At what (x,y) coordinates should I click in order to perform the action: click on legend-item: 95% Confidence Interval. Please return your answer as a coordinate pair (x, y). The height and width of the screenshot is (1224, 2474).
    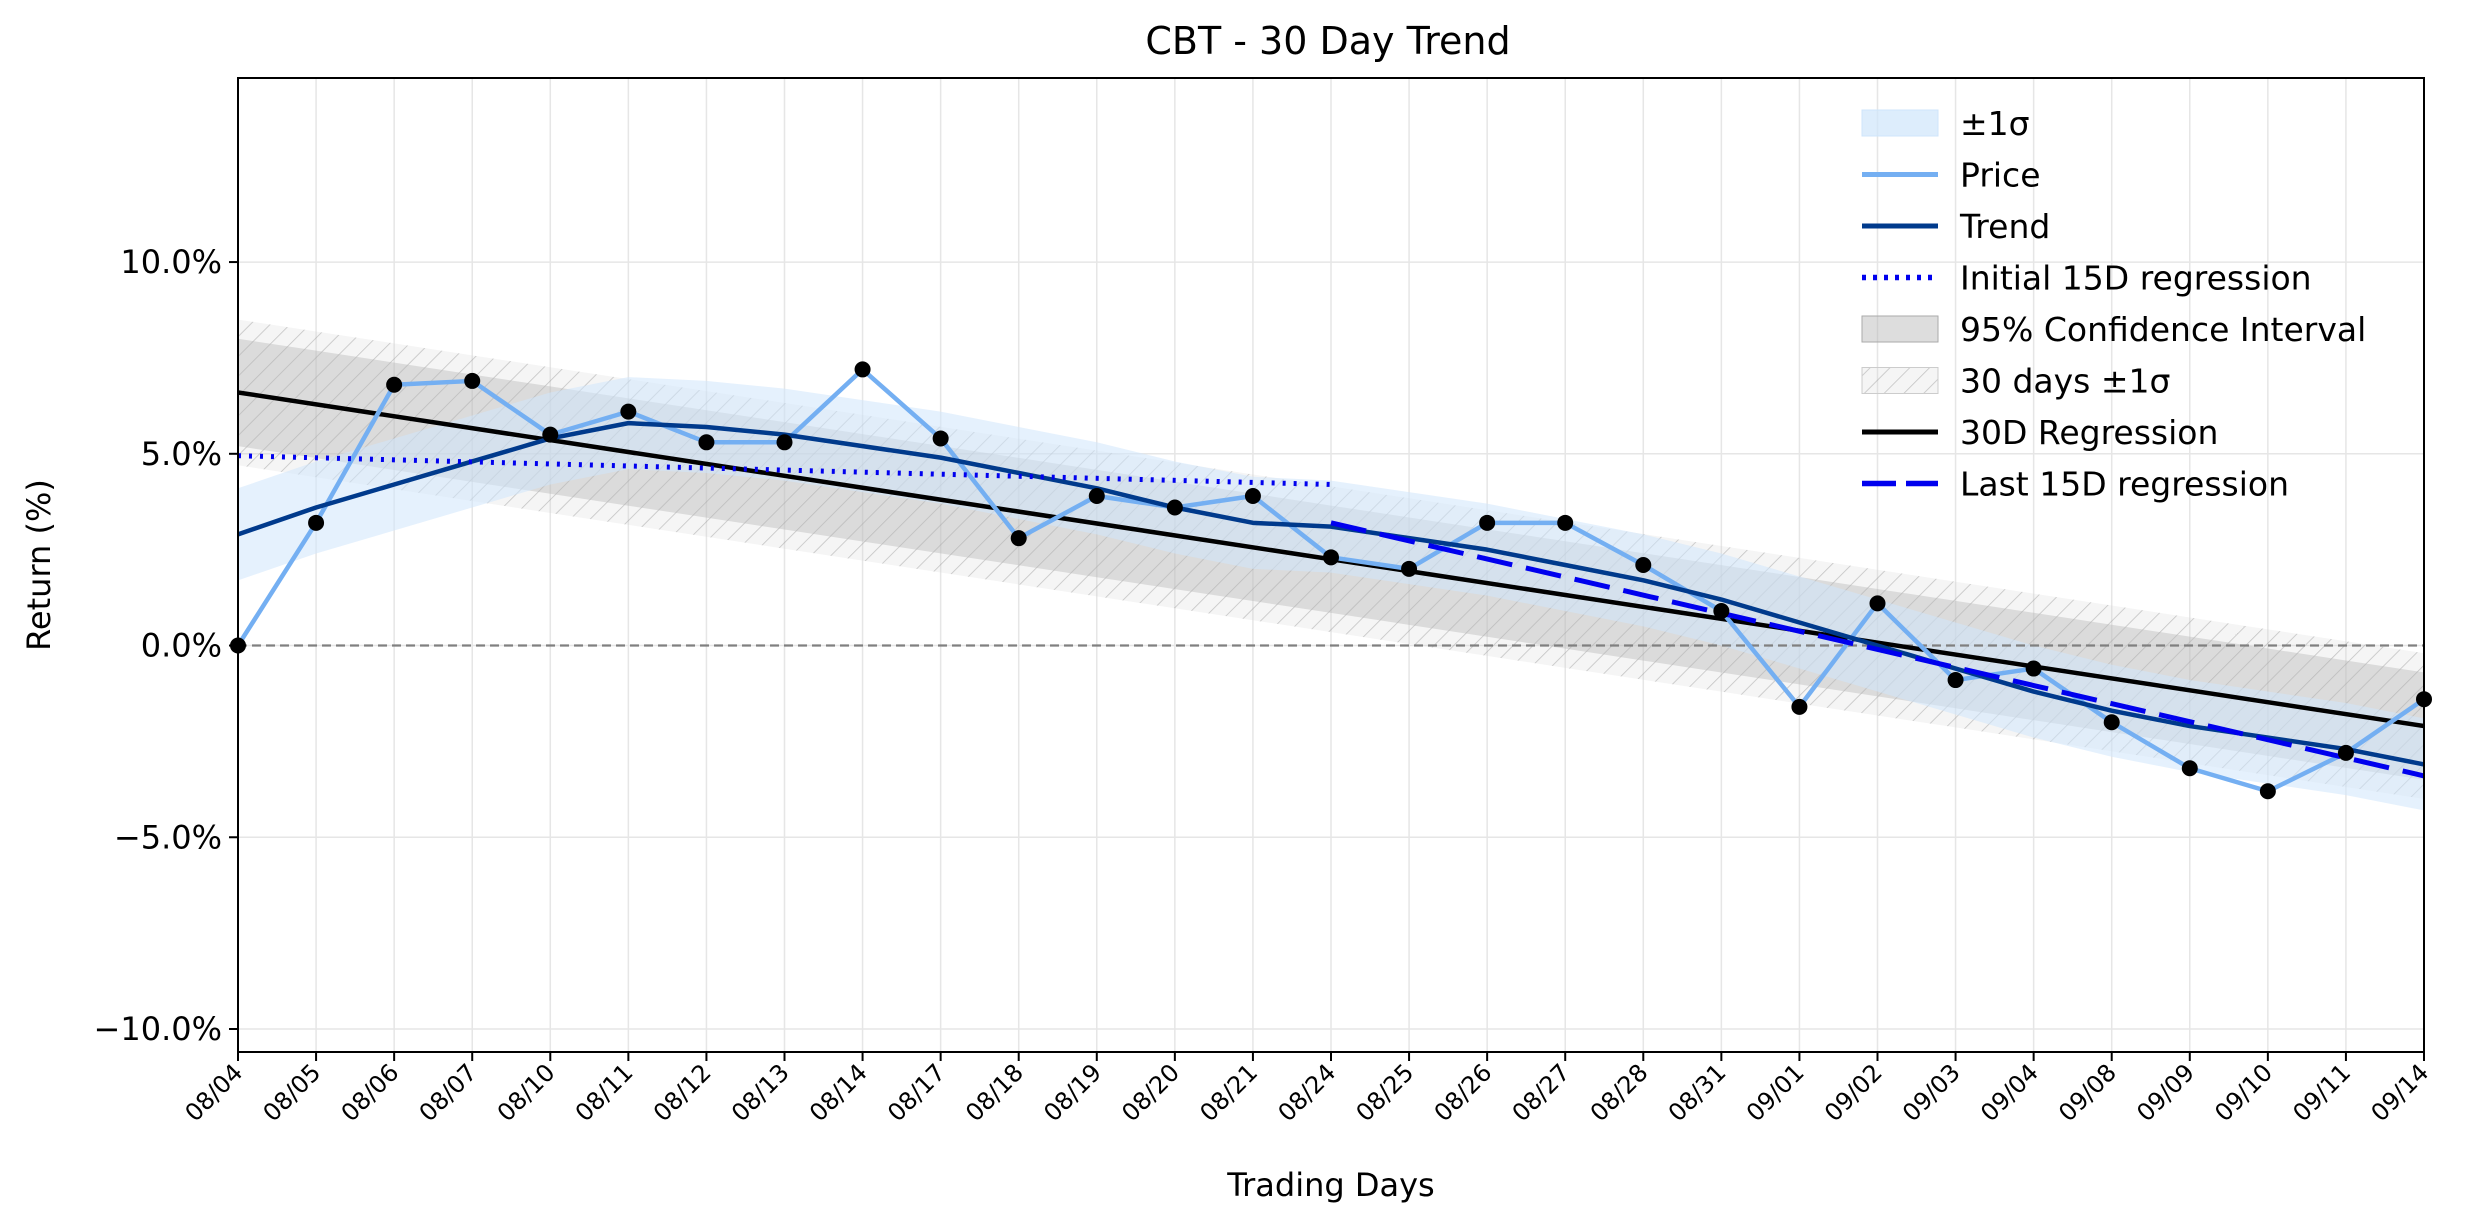
    Looking at the image, I should click on (2113, 329).